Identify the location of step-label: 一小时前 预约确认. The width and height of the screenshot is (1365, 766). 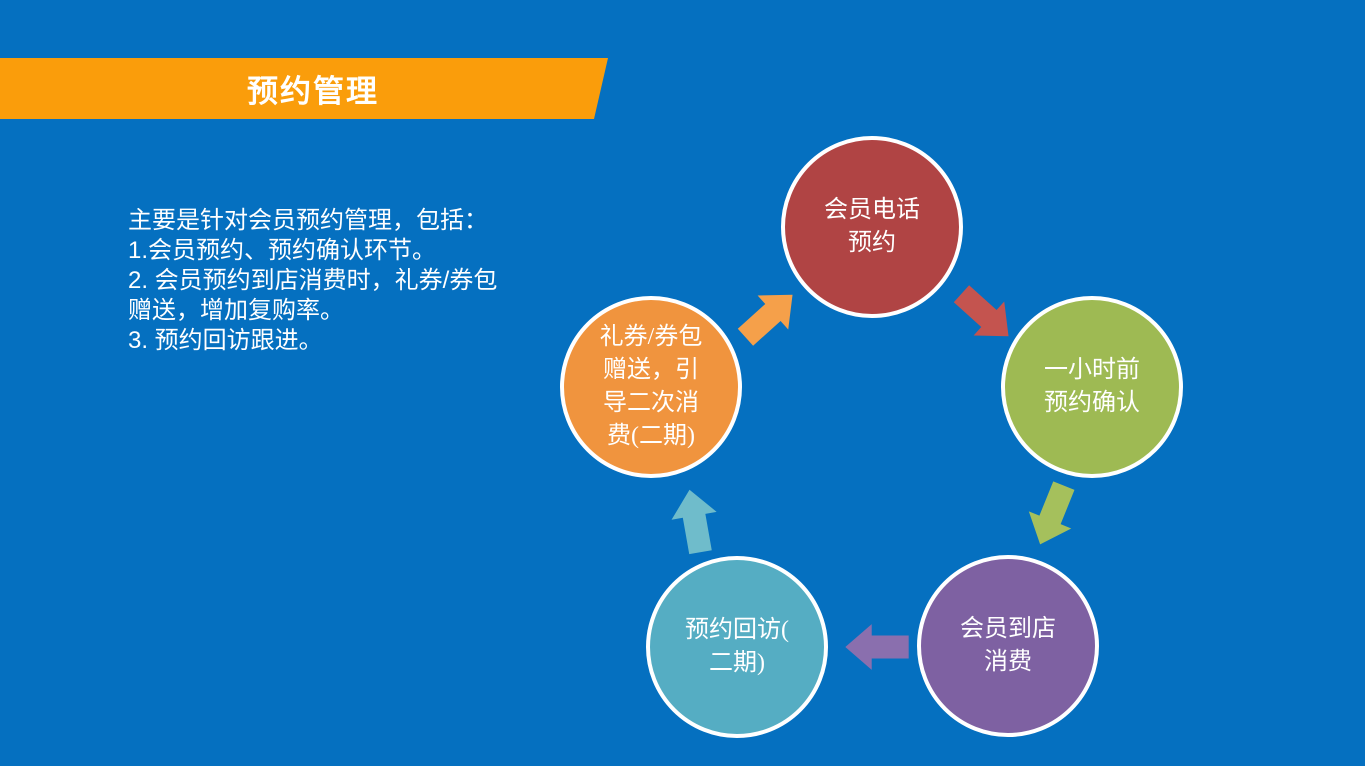
(1092, 386).